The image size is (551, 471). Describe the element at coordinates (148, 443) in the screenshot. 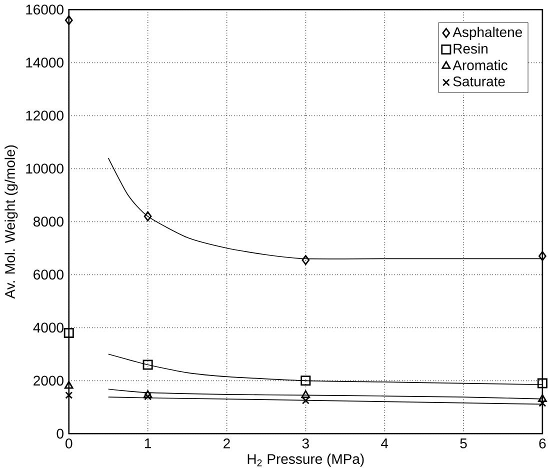

I see `x-tick-label: 1` at that location.